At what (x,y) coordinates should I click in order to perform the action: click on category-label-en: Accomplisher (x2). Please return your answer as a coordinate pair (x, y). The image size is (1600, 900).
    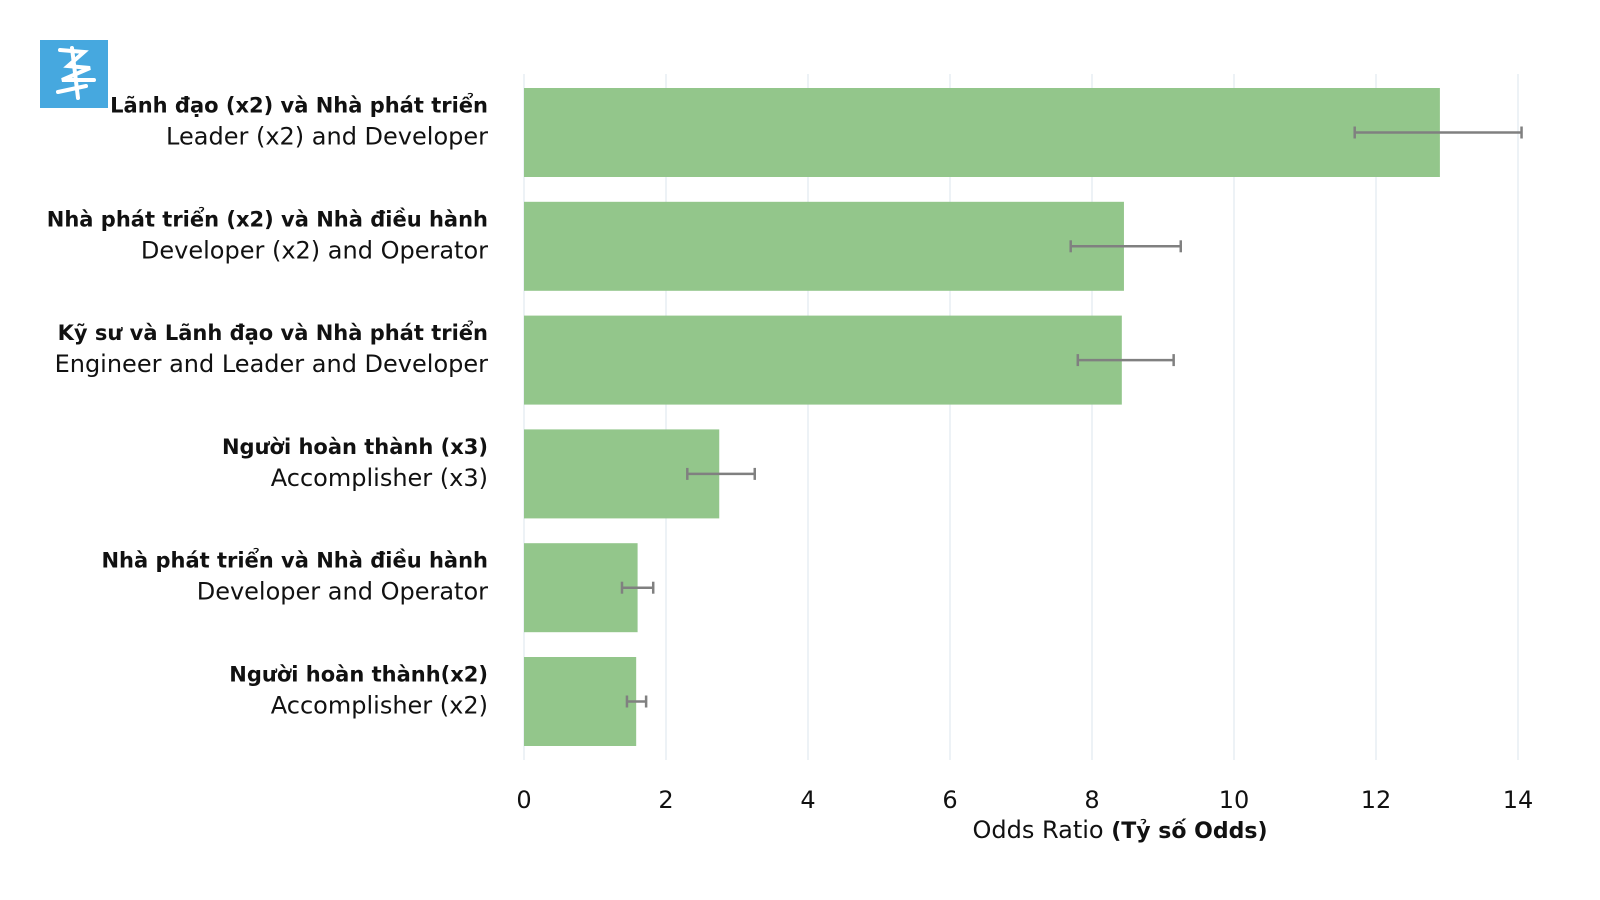
    Looking at the image, I should click on (379, 706).